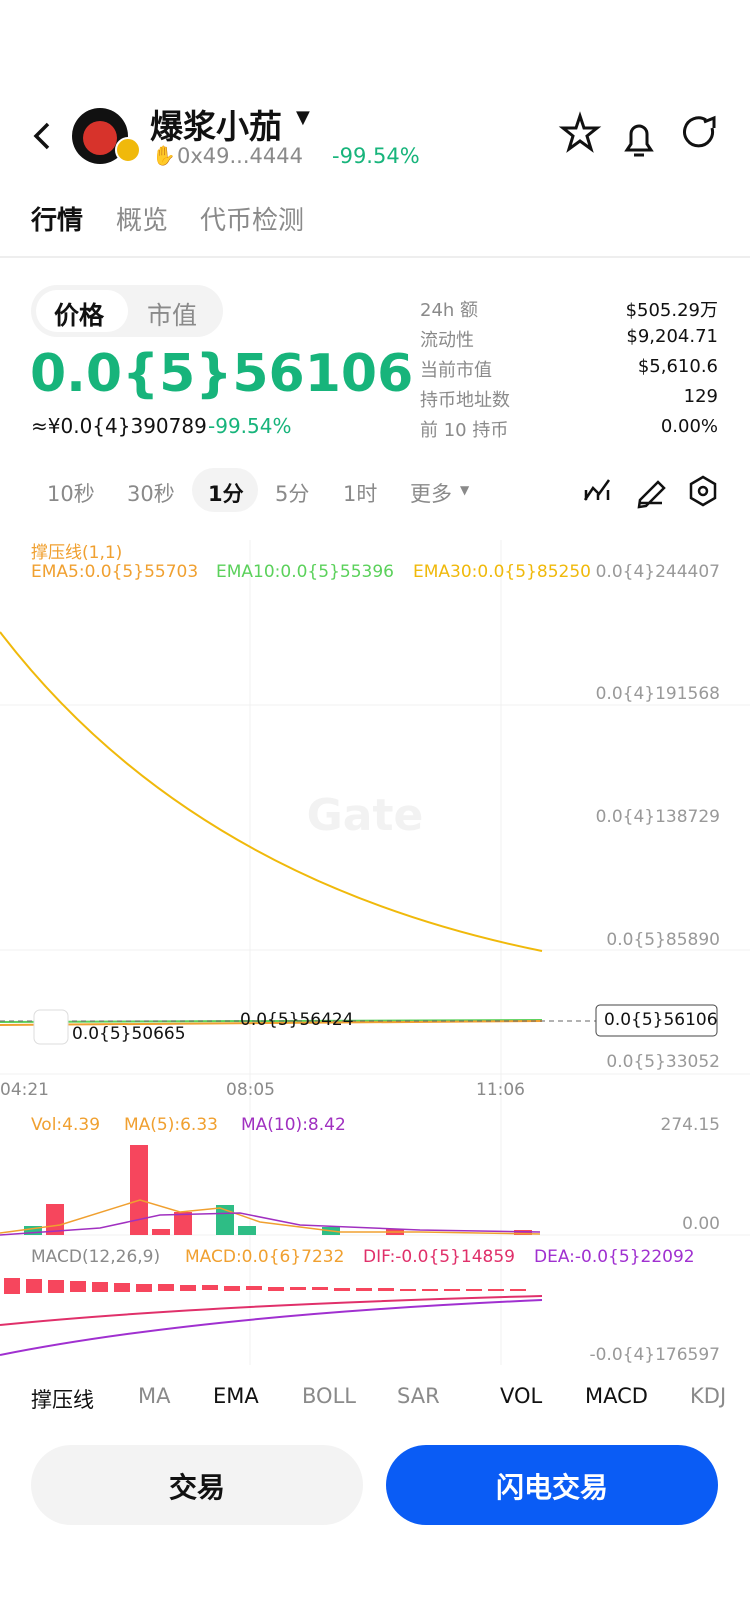 The image size is (750, 1624). Describe the element at coordinates (303, 117) in the screenshot. I see `dropdown-caret: ▼` at that location.